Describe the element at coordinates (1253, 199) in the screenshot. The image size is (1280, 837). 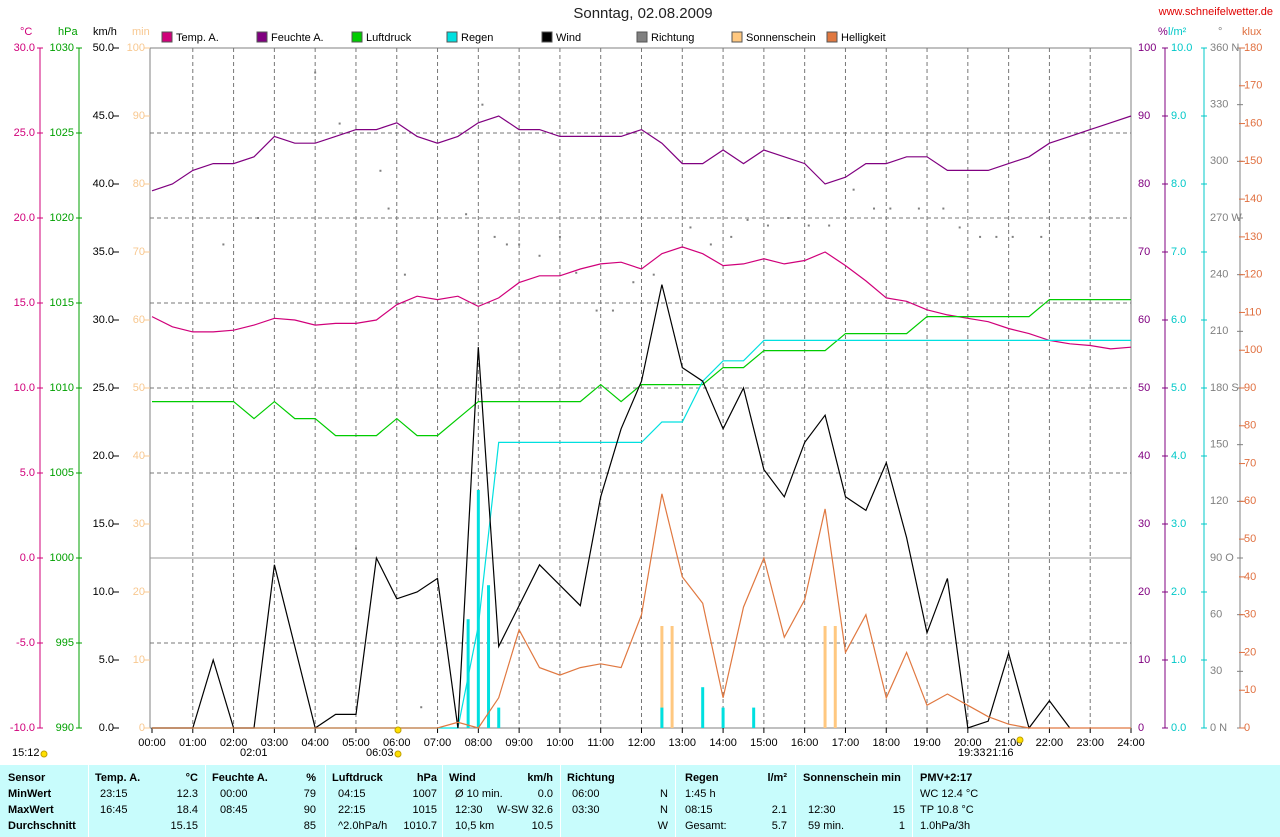
I see `y-tick-label: 140` at that location.